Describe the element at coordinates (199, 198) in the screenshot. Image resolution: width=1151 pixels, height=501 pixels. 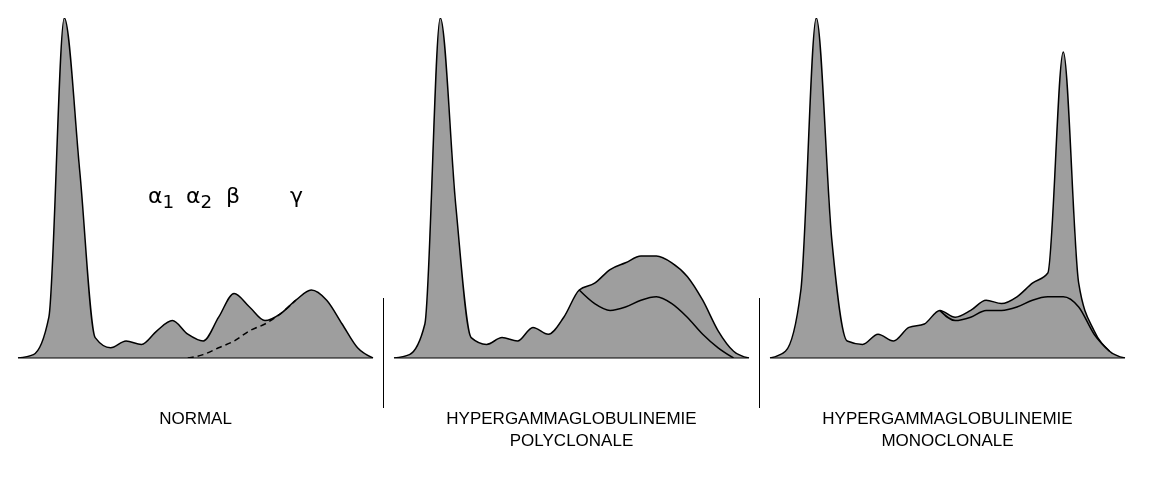
I see `annotation: α$_{2}$` at that location.